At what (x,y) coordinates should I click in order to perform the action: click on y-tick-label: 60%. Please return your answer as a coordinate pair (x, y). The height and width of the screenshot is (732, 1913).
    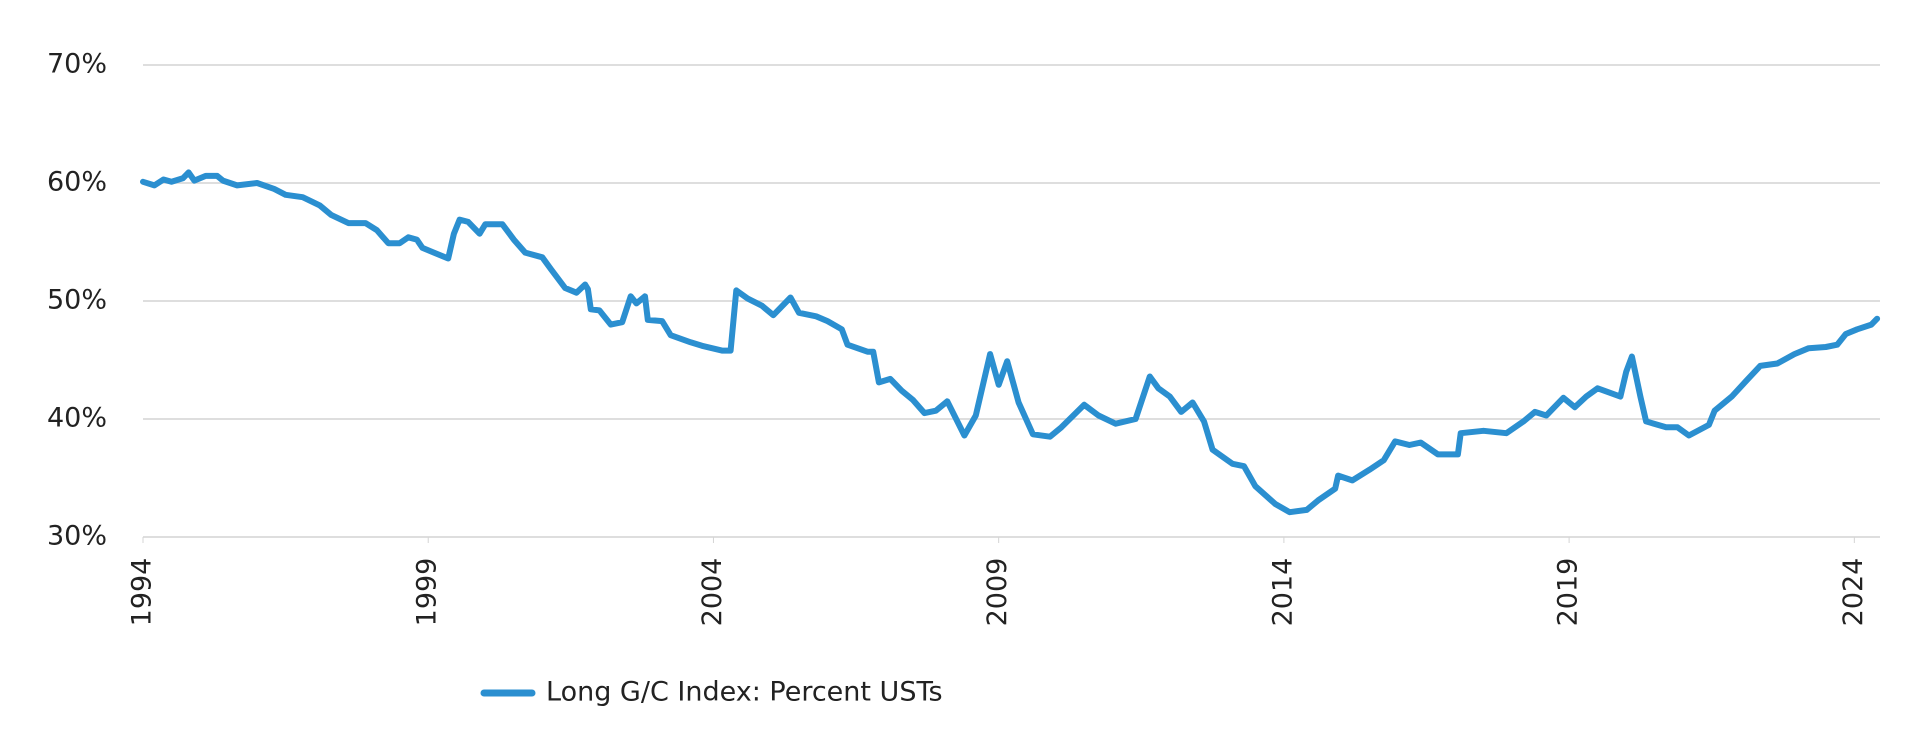
    Looking at the image, I should click on (77, 182).